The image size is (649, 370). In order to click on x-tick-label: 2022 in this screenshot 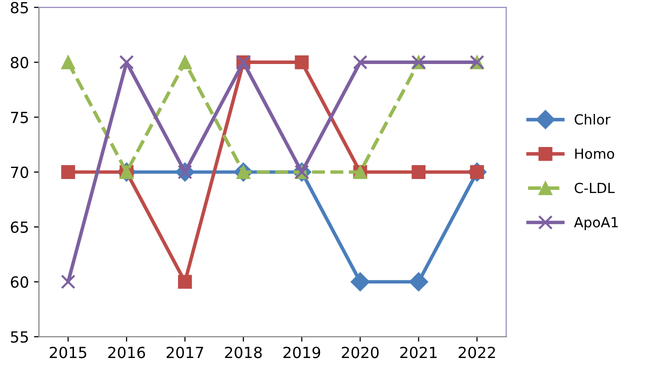, I will do `click(476, 352)`.